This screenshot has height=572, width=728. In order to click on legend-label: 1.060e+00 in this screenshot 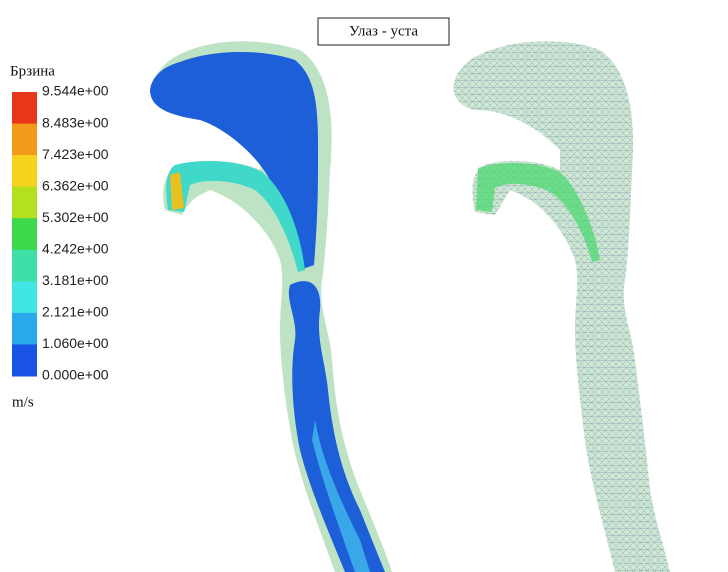, I will do `click(75, 343)`.